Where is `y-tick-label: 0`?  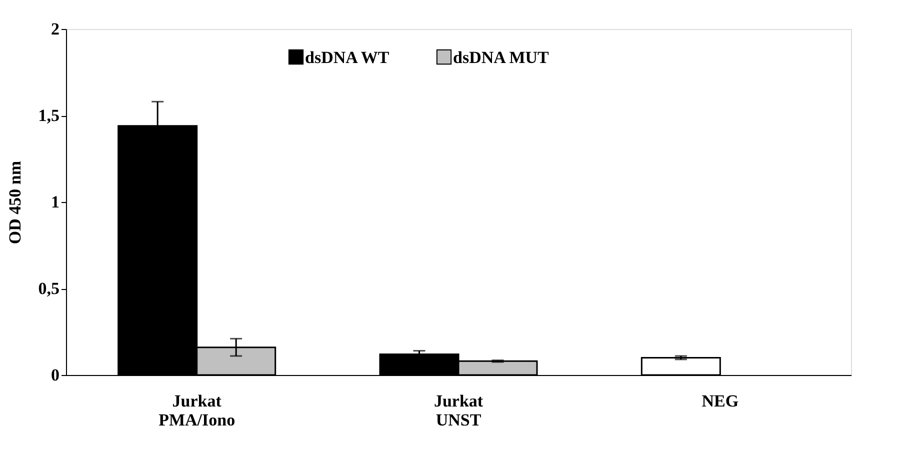 y-tick-label: 0 is located at coordinates (55, 375).